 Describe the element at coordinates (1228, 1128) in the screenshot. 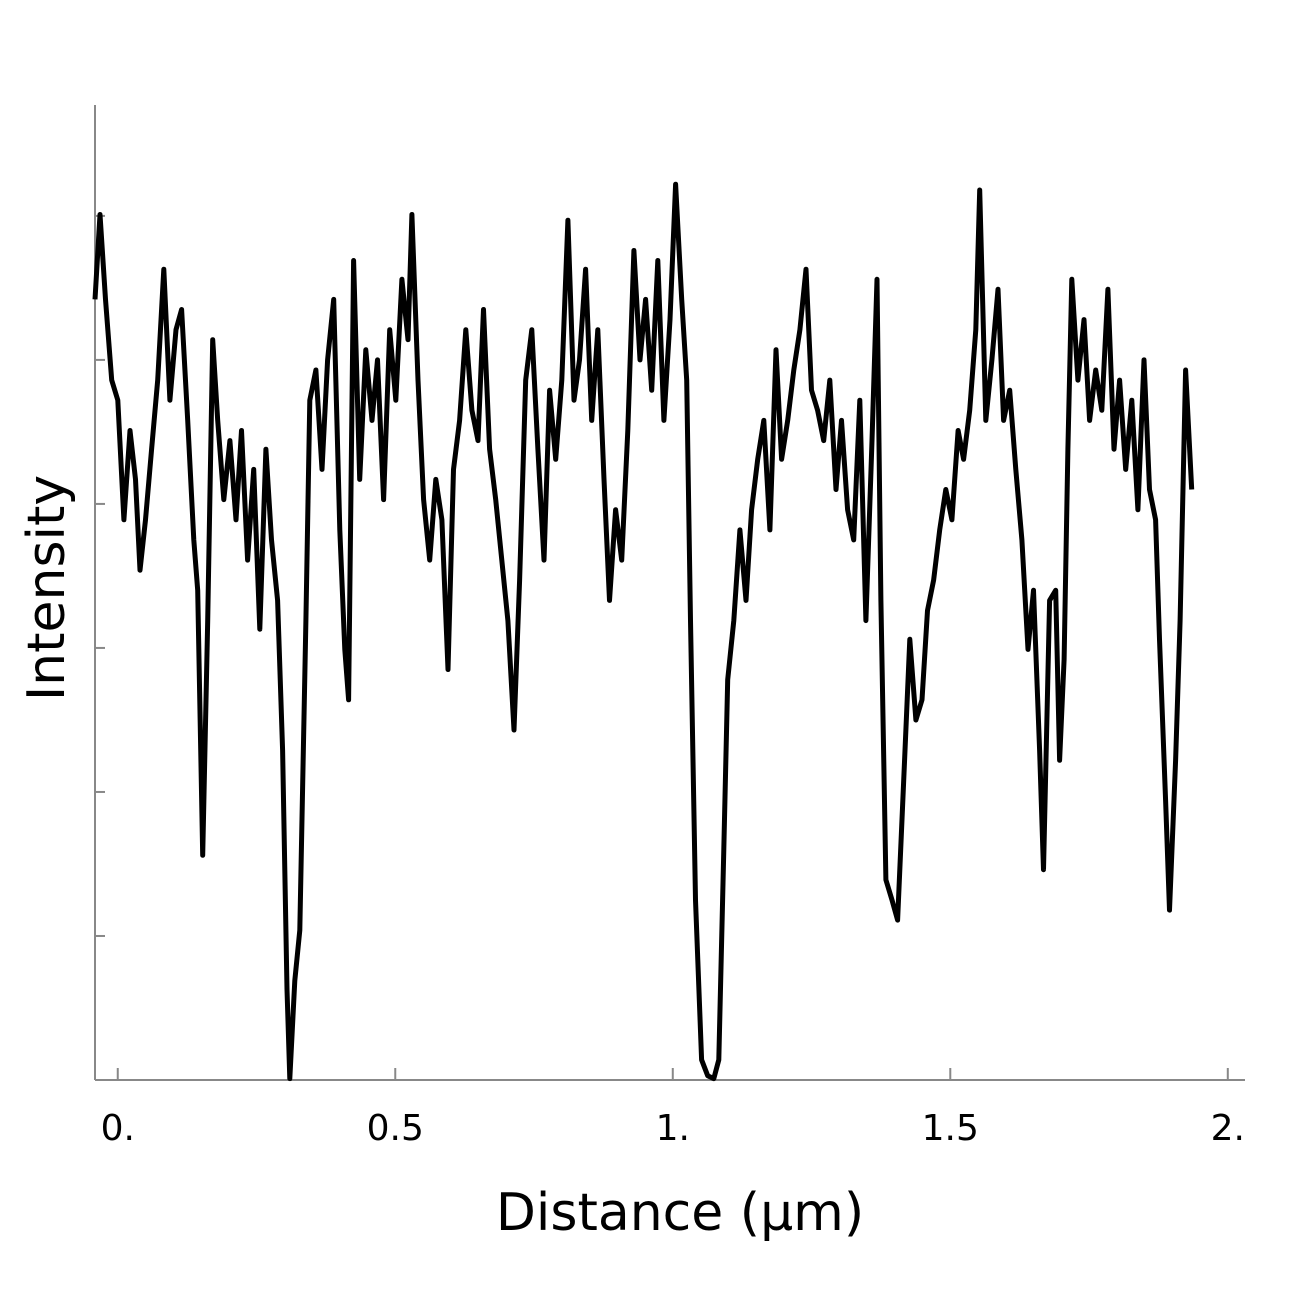

I see `x-tick-label: 2.` at that location.